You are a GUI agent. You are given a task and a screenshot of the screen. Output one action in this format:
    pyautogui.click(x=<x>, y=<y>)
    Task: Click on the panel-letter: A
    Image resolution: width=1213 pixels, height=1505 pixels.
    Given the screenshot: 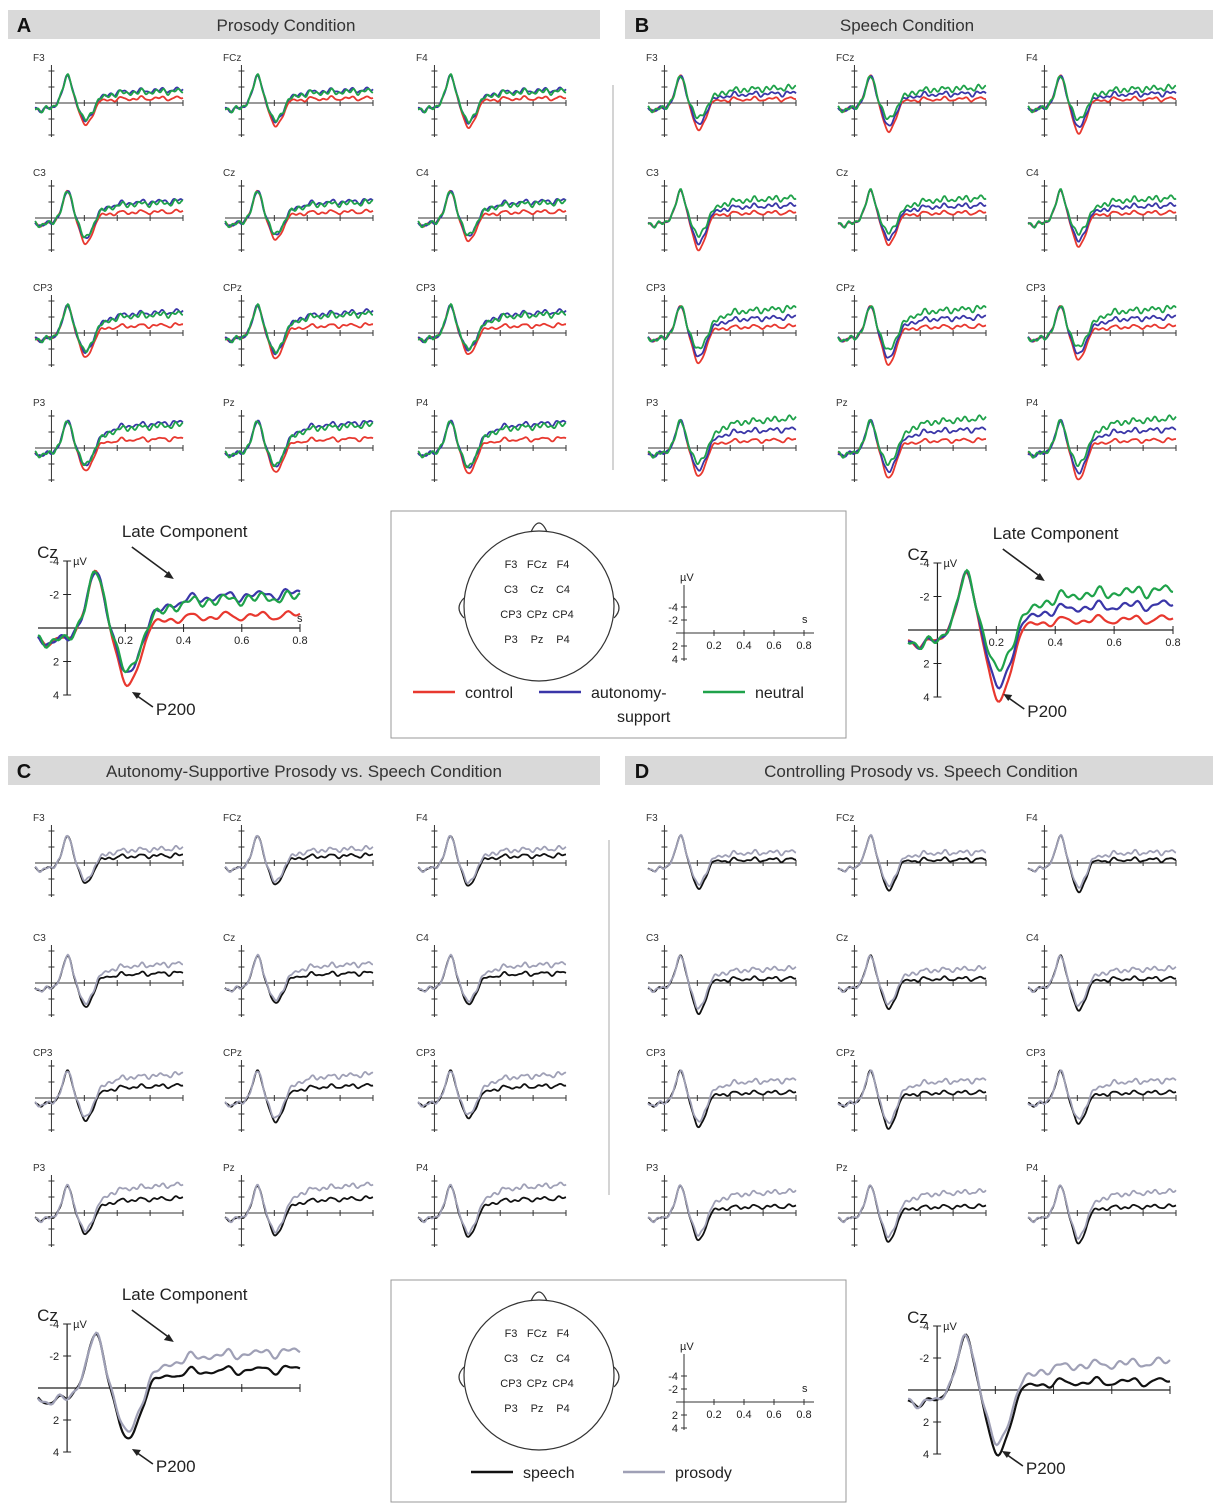 What is the action you would take?
    pyautogui.click(x=24, y=26)
    